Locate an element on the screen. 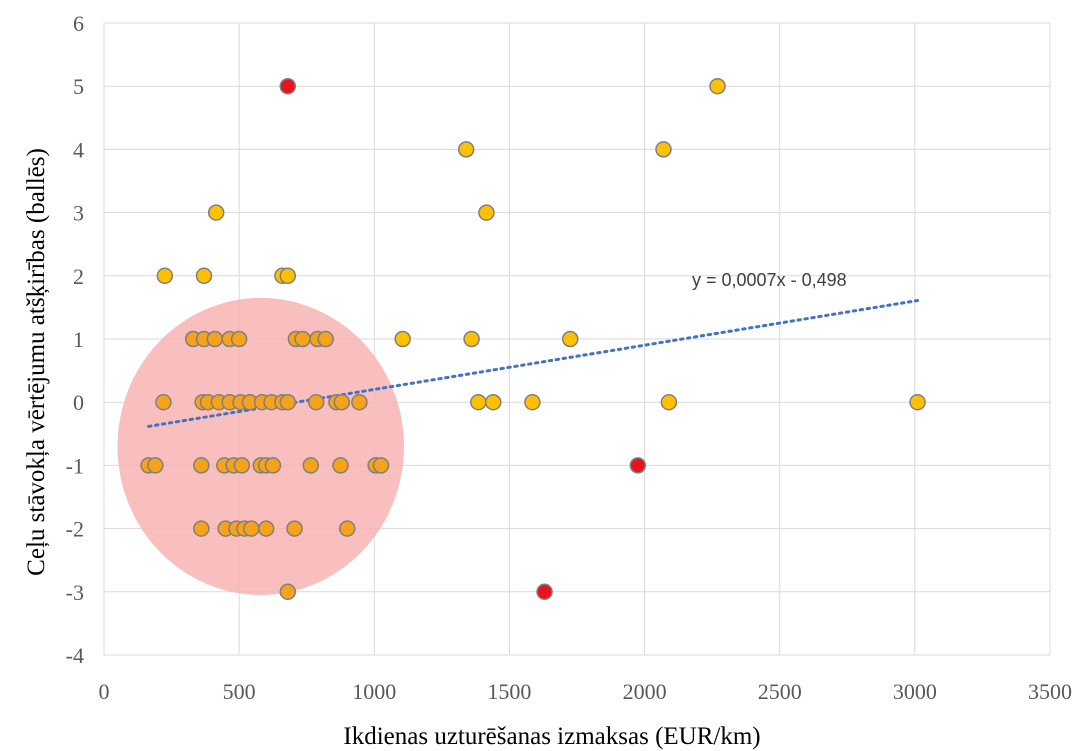 Image resolution: width=1088 pixels, height=751 pixels. highlight-ellipse is located at coordinates (261, 446).